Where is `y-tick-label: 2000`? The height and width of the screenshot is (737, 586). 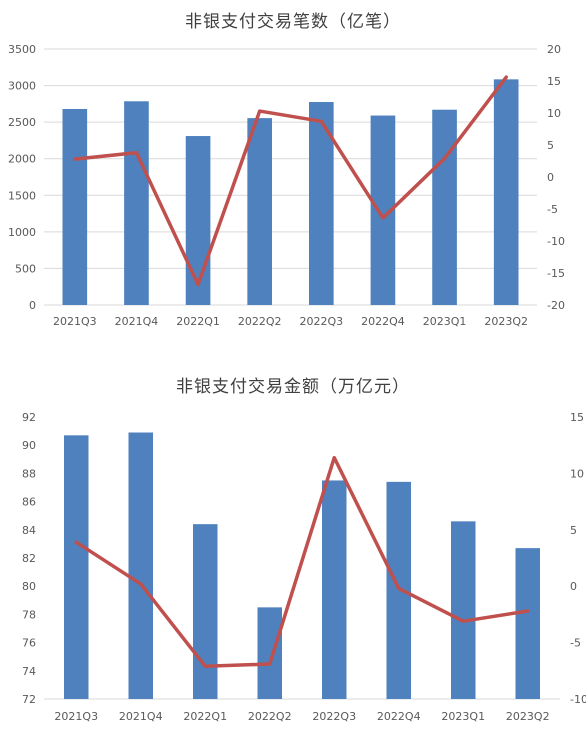 y-tick-label: 2000 is located at coordinates (22, 159).